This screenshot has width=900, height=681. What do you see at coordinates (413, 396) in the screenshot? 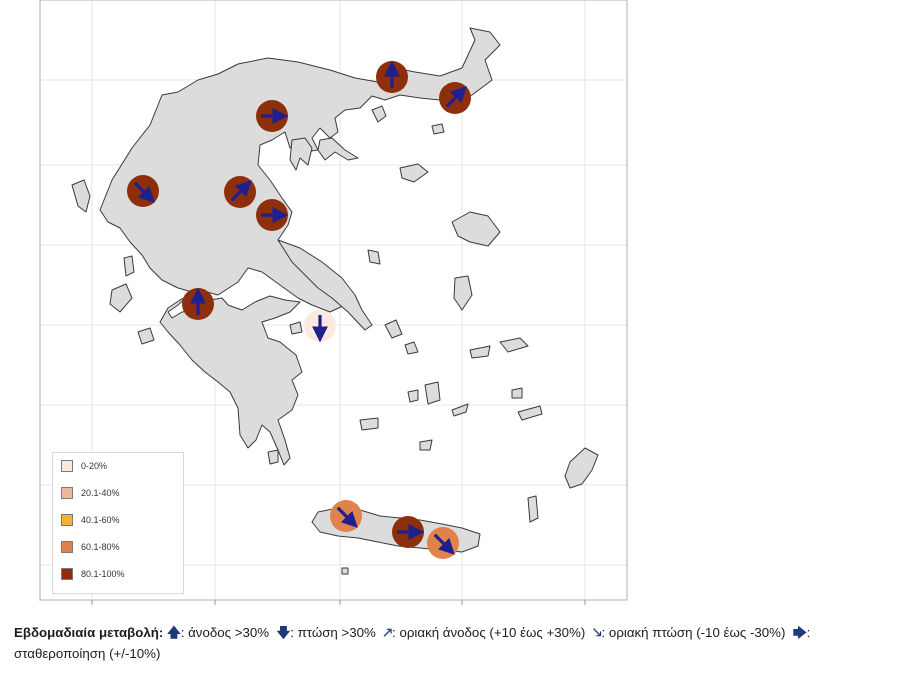
I see `paros` at bounding box center [413, 396].